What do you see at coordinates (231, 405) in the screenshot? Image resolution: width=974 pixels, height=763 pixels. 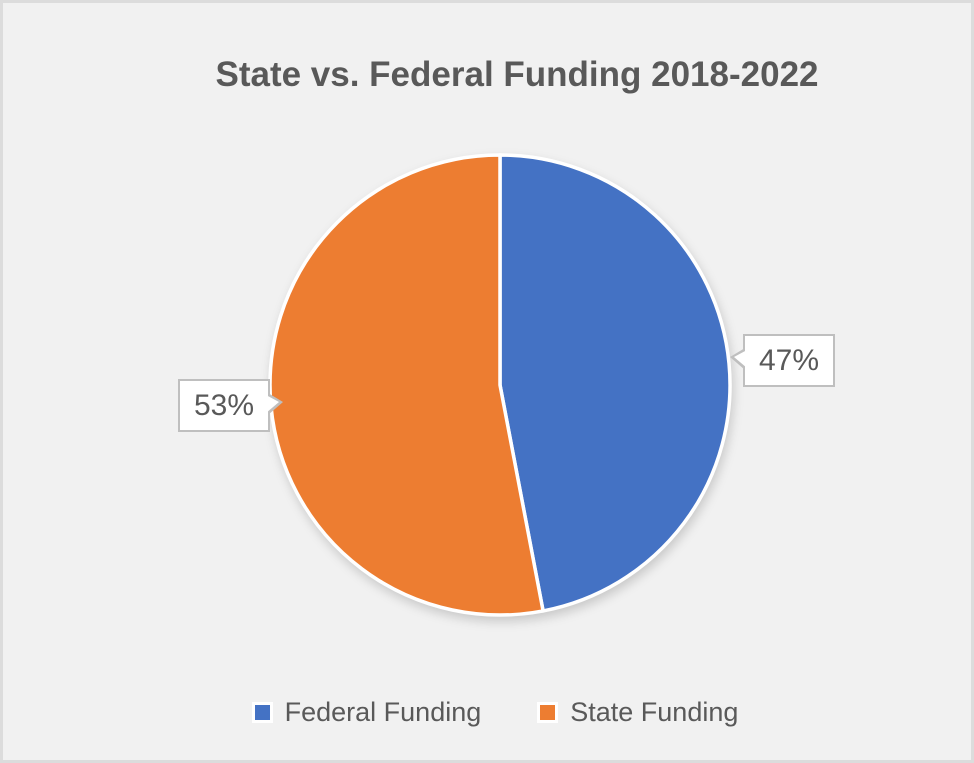 I see `data-label-state-funding: 53%` at bounding box center [231, 405].